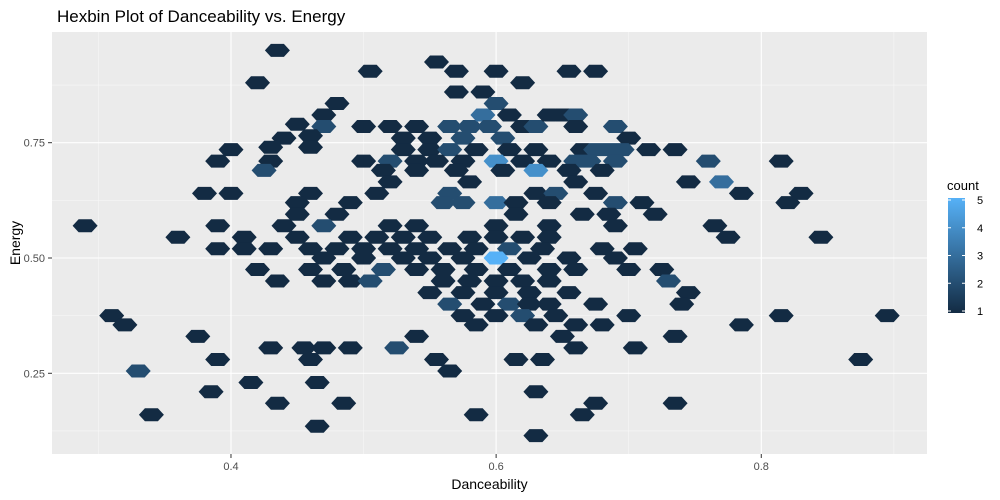  I want to click on x-tick-label: 0.8, so click(761, 467).